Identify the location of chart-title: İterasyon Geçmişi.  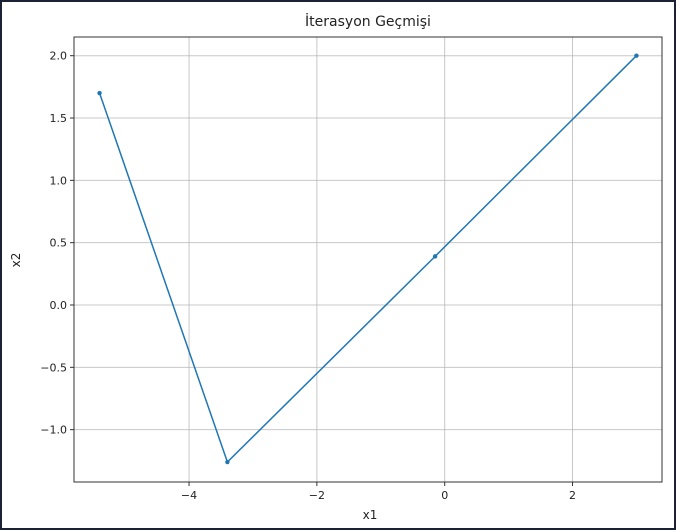
(368, 21).